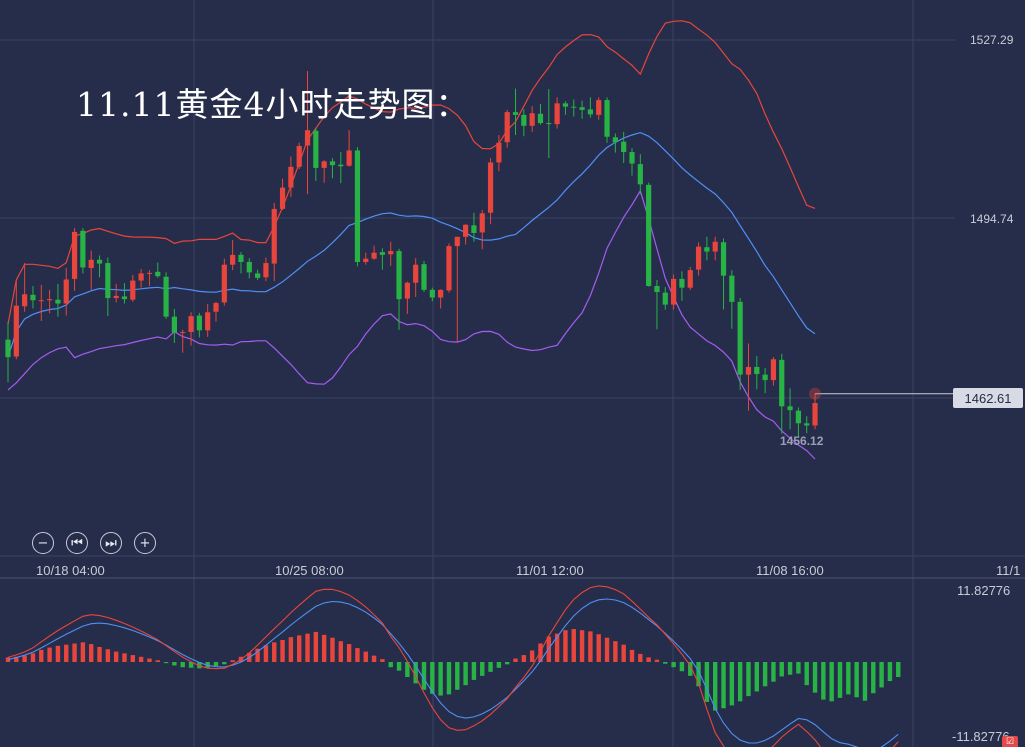  Describe the element at coordinates (77, 543) in the screenshot. I see `scroll-first-button: ⏮` at that location.